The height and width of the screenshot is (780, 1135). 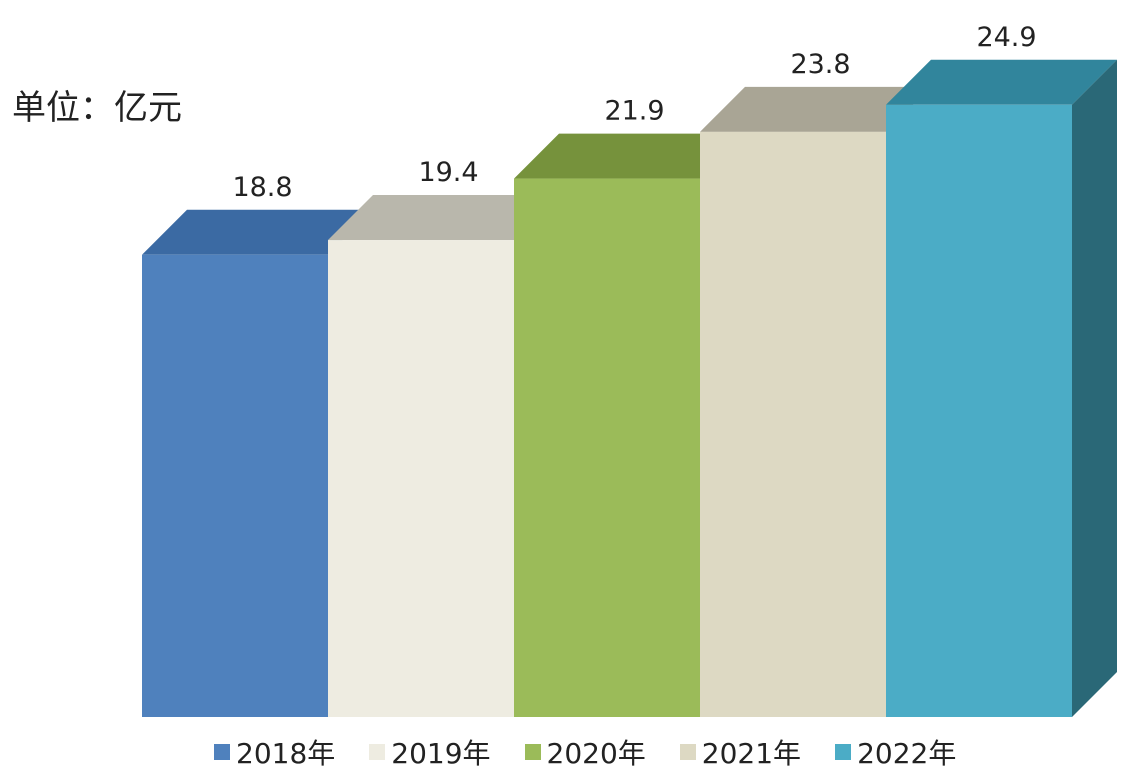 I want to click on legend-item: 2021年, so click(x=740, y=752).